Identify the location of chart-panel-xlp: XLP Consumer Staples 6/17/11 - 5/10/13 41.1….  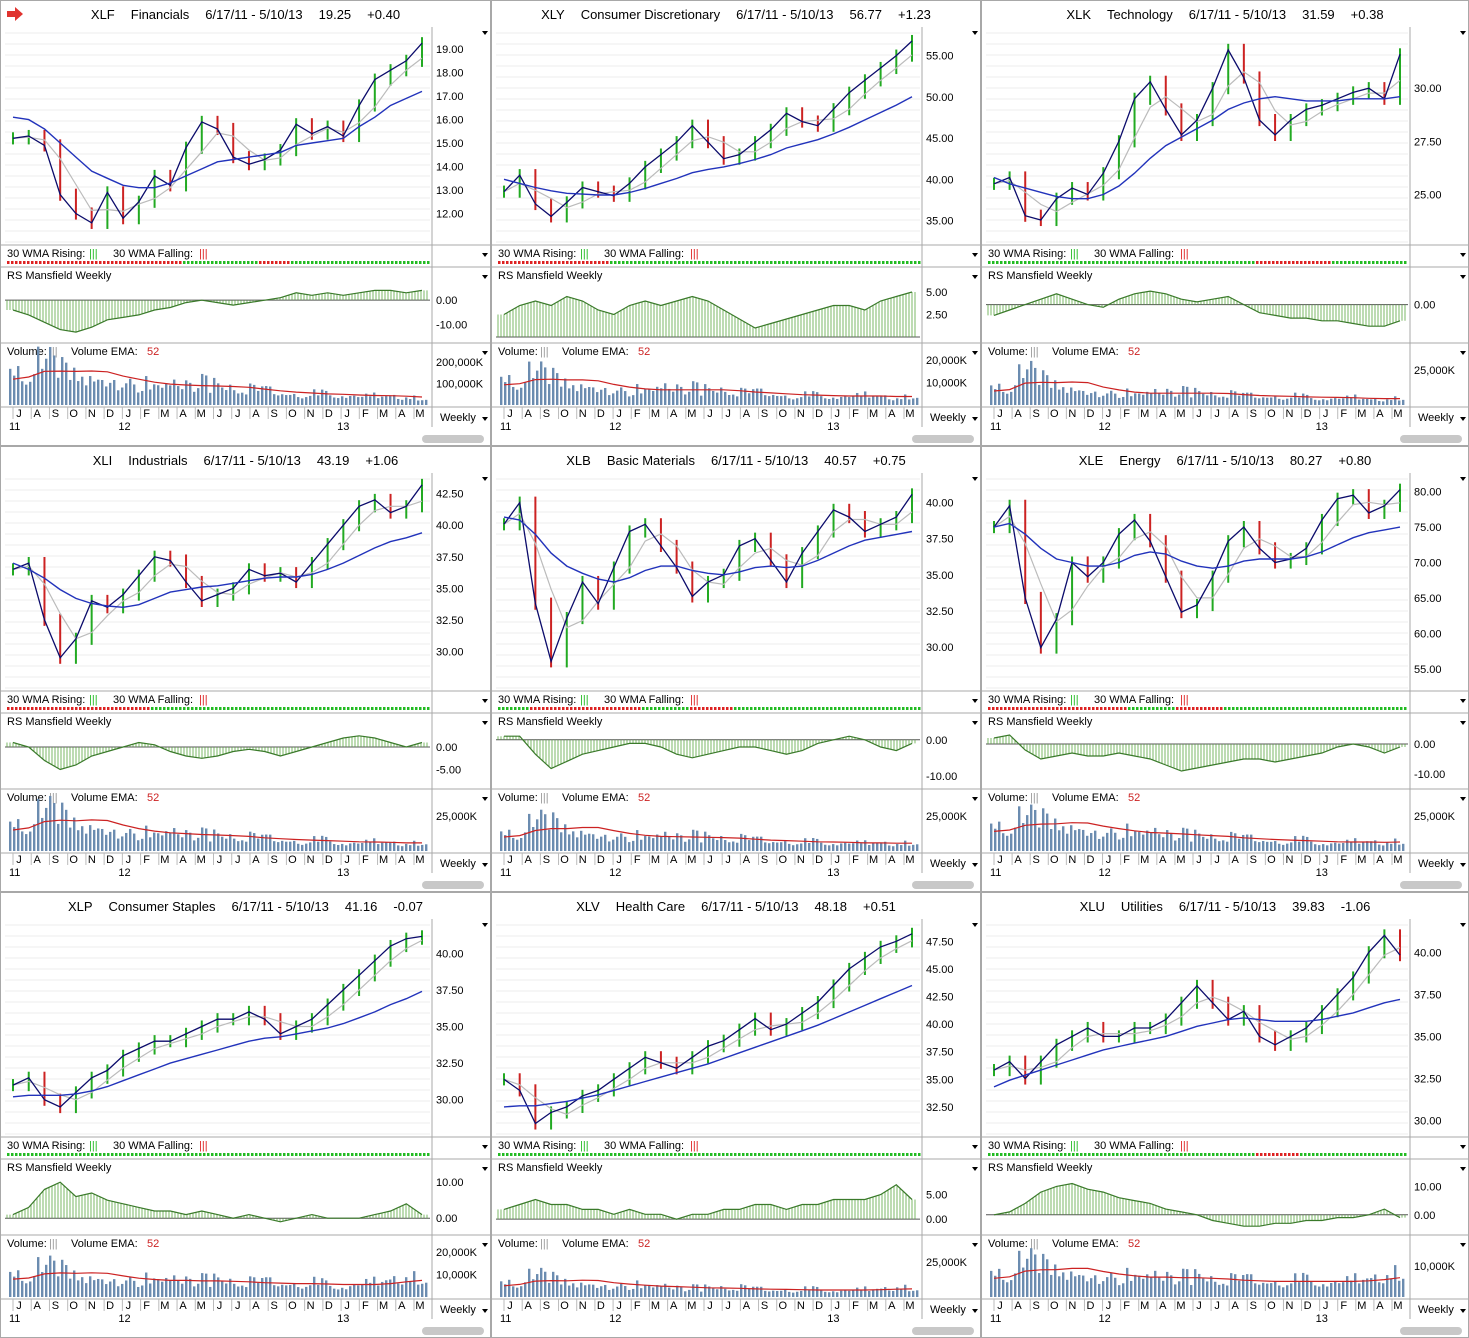
(245, 1115).